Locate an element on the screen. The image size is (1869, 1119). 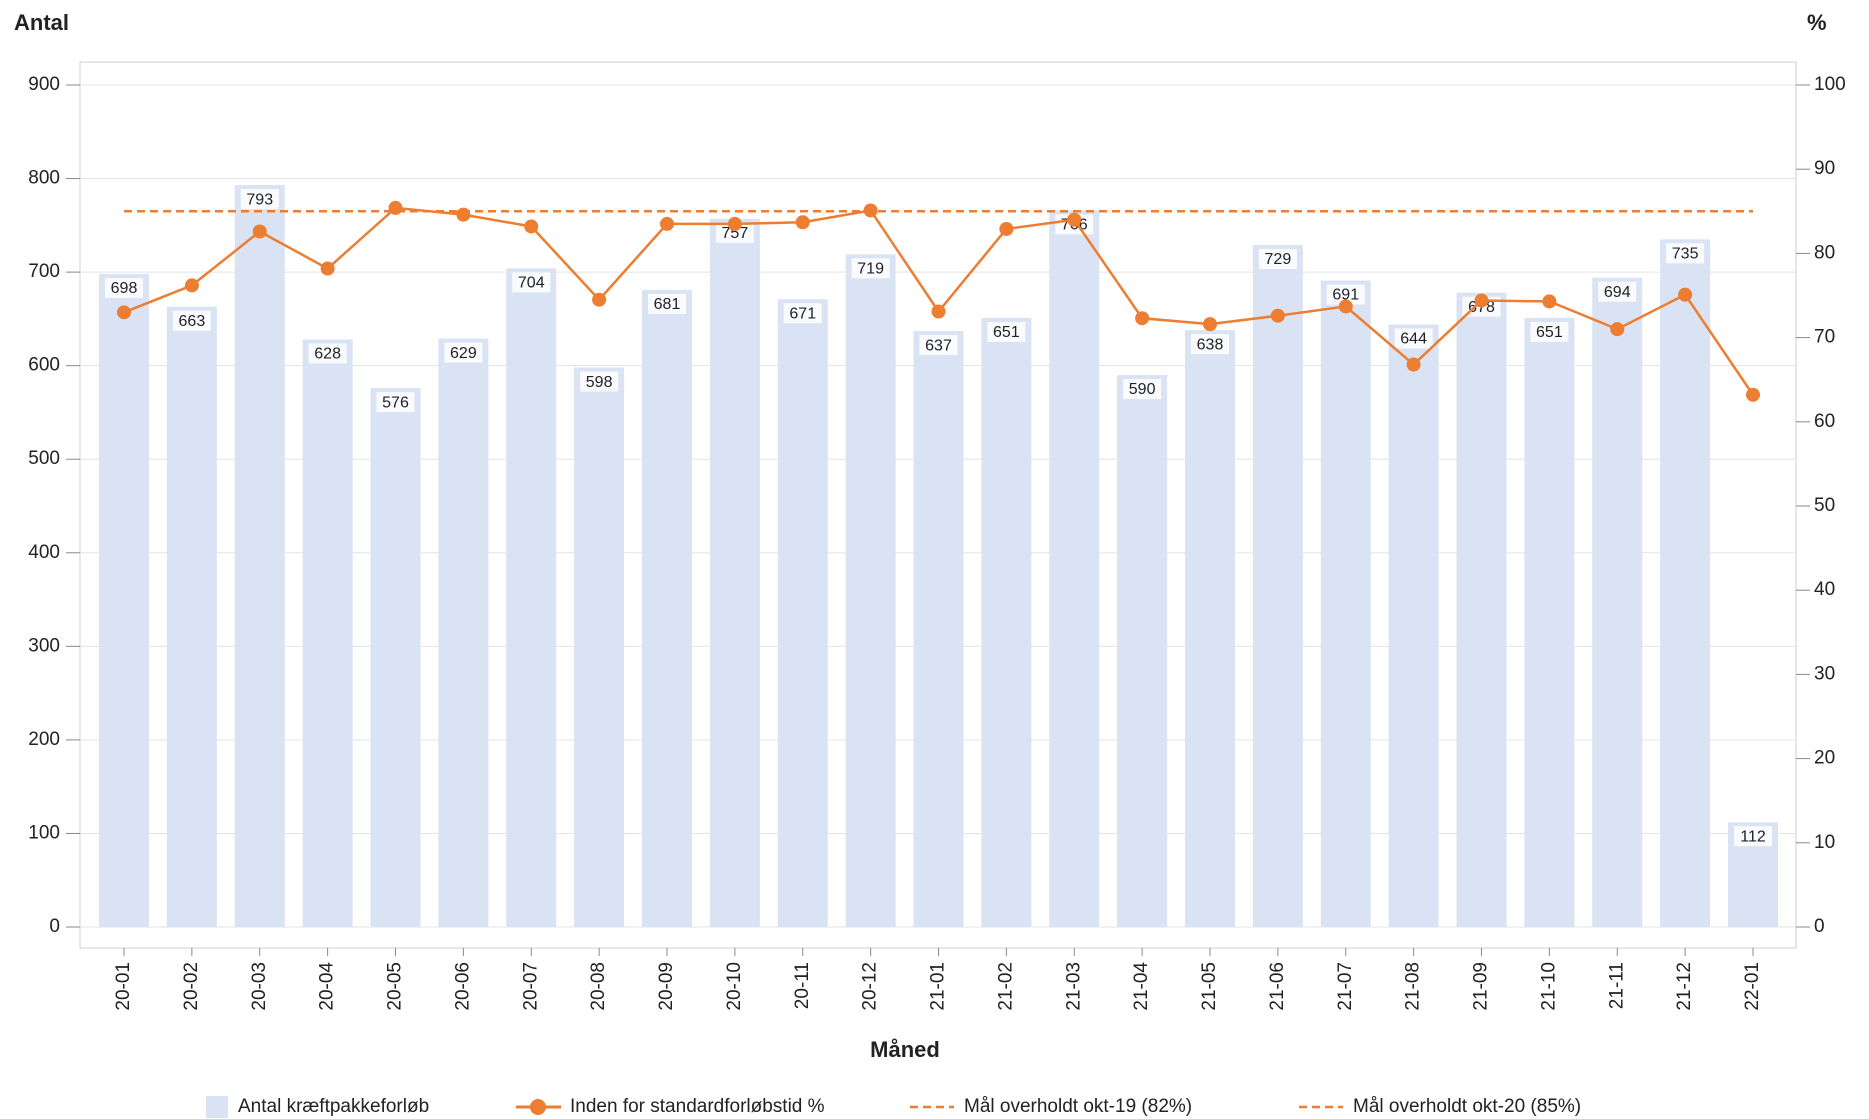
x-tick-label: 21-01 is located at coordinates (938, 986).